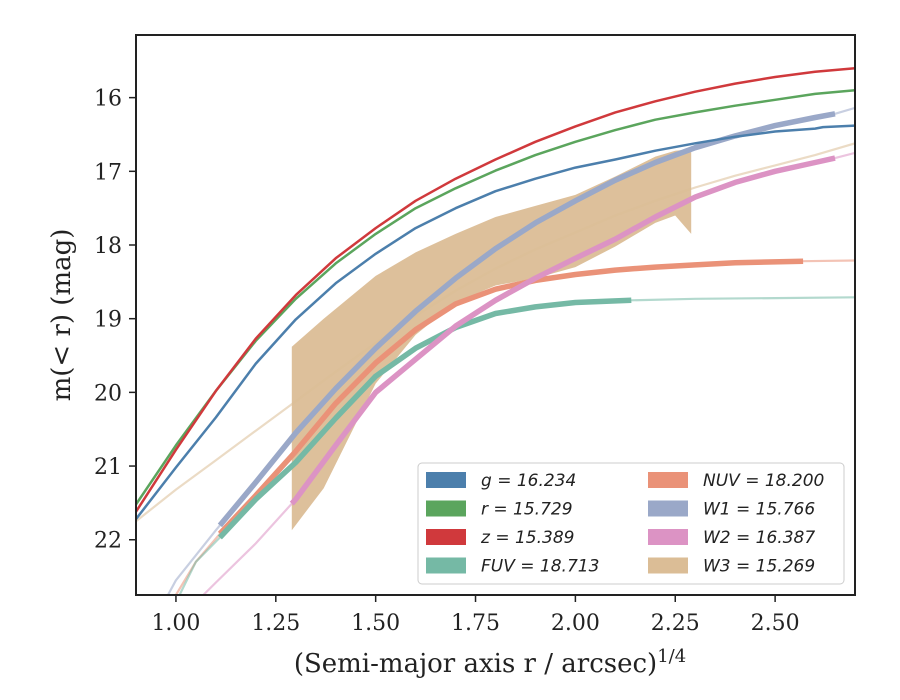 The height and width of the screenshot is (700, 900). Describe the element at coordinates (108, 246) in the screenshot. I see `y-tick-label: 18` at that location.